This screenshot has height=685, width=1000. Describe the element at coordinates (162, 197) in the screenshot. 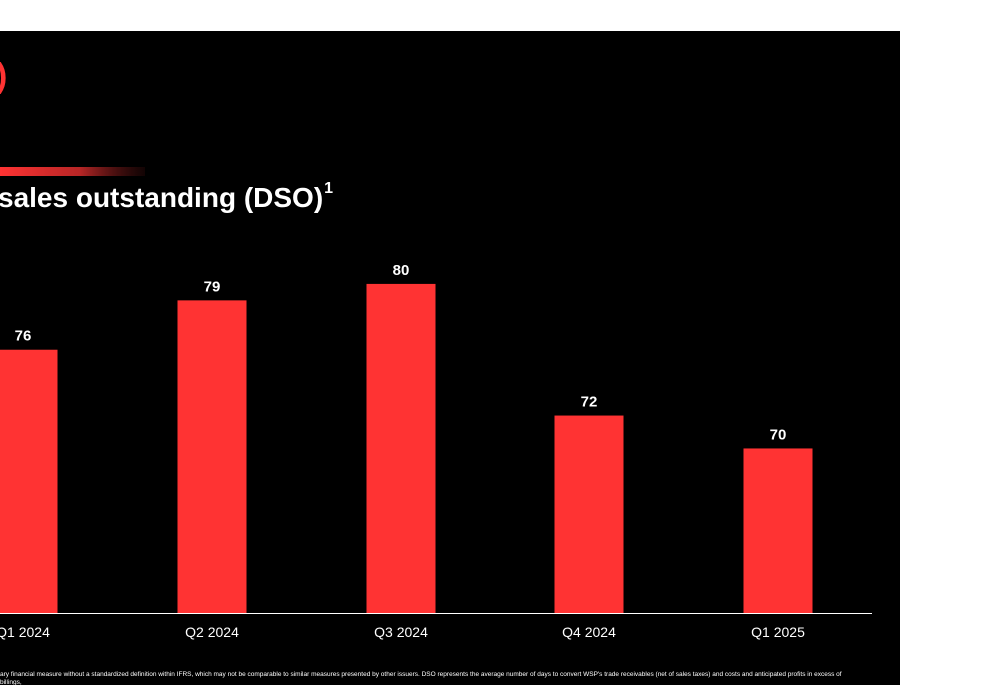

I see `chart-title-text: sales outstanding (DSO)` at that location.